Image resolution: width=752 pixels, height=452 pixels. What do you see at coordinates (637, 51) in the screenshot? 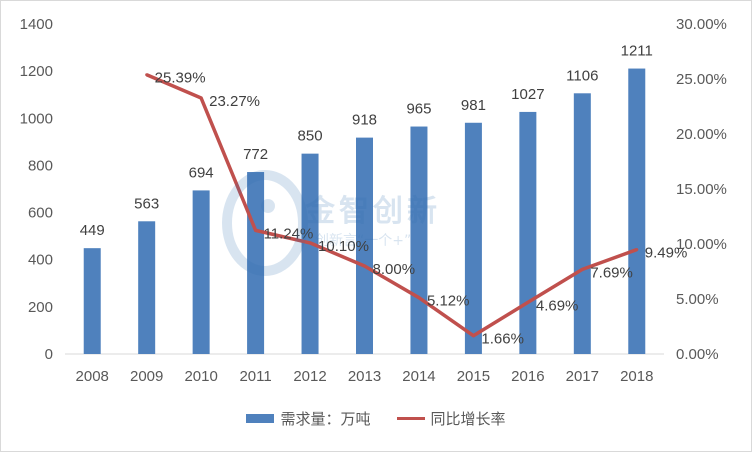
I see `bar-value-label: 1211` at bounding box center [637, 51].